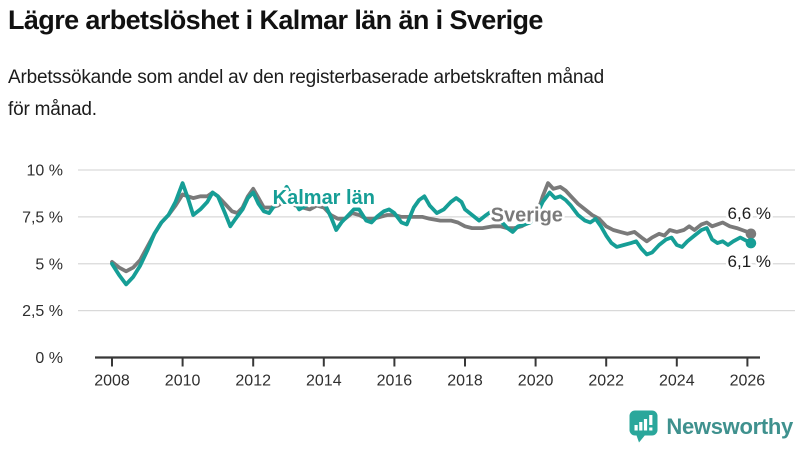  What do you see at coordinates (324, 198) in the screenshot?
I see `series-name-label-kalmar-län: Kalmar län` at bounding box center [324, 198].